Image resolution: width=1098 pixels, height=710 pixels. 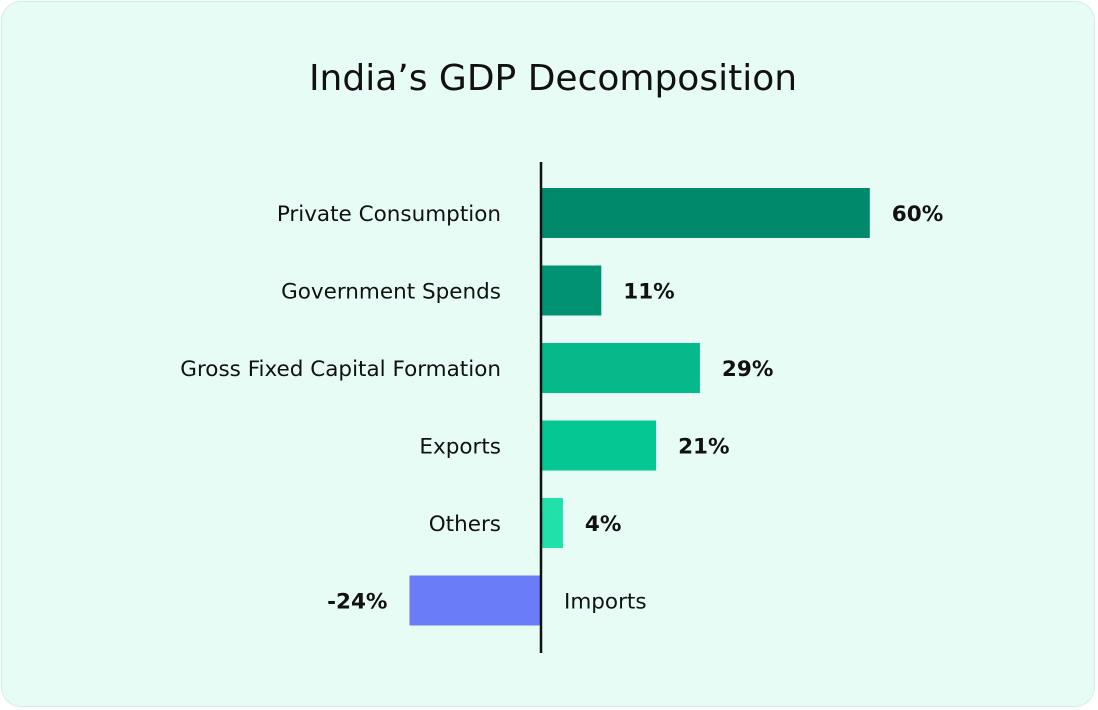 What do you see at coordinates (917, 214) in the screenshot?
I see `value-label-private-consumption: 60%` at bounding box center [917, 214].